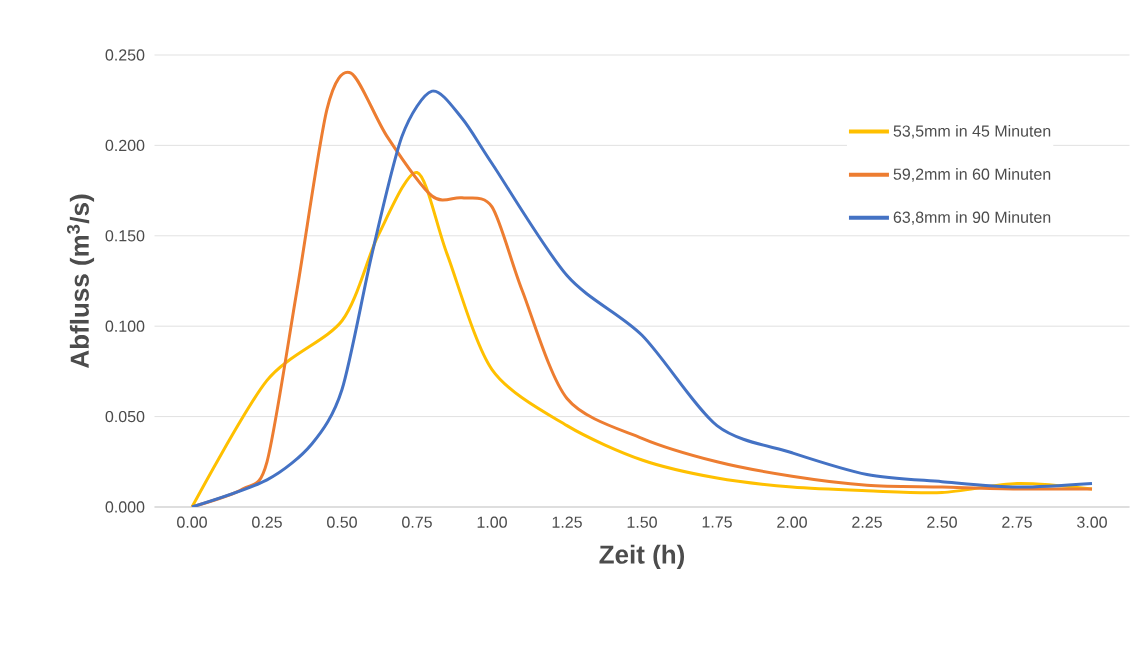 Image resolution: width=1144 pixels, height=652 pixels. What do you see at coordinates (642, 556) in the screenshot?
I see `x-axis-title: Zeit (h)` at bounding box center [642, 556].